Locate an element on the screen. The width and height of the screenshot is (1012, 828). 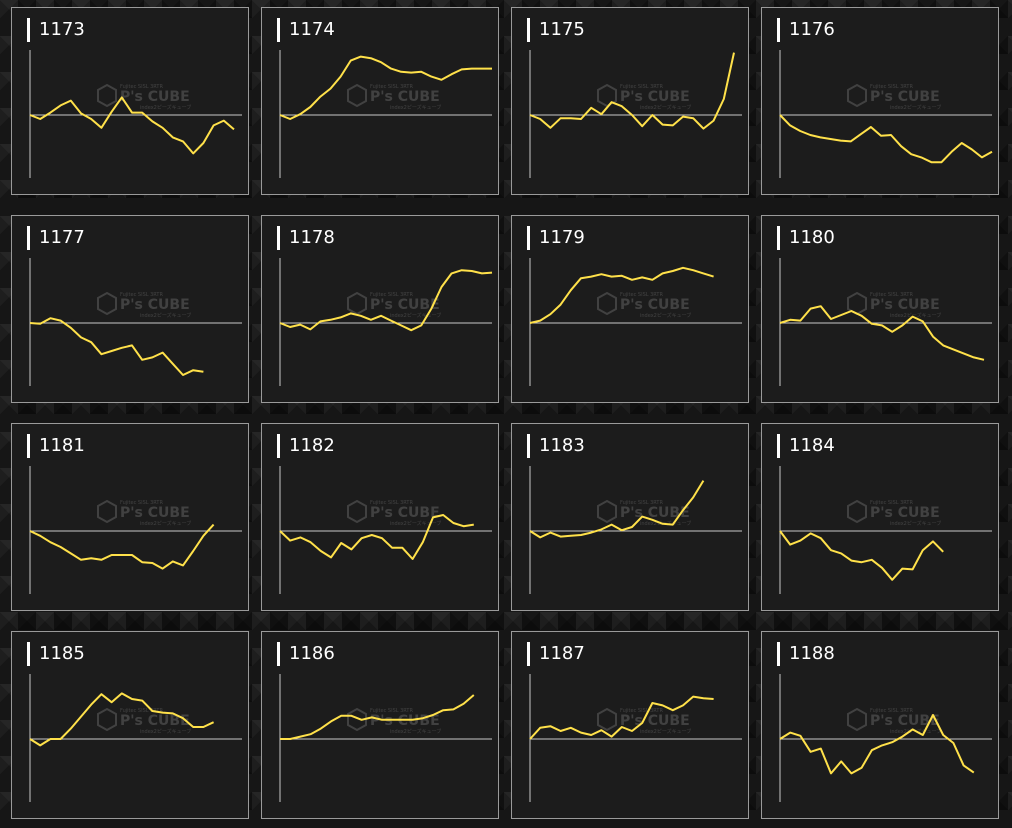
chart-title: 1184 is located at coordinates (806, 446).